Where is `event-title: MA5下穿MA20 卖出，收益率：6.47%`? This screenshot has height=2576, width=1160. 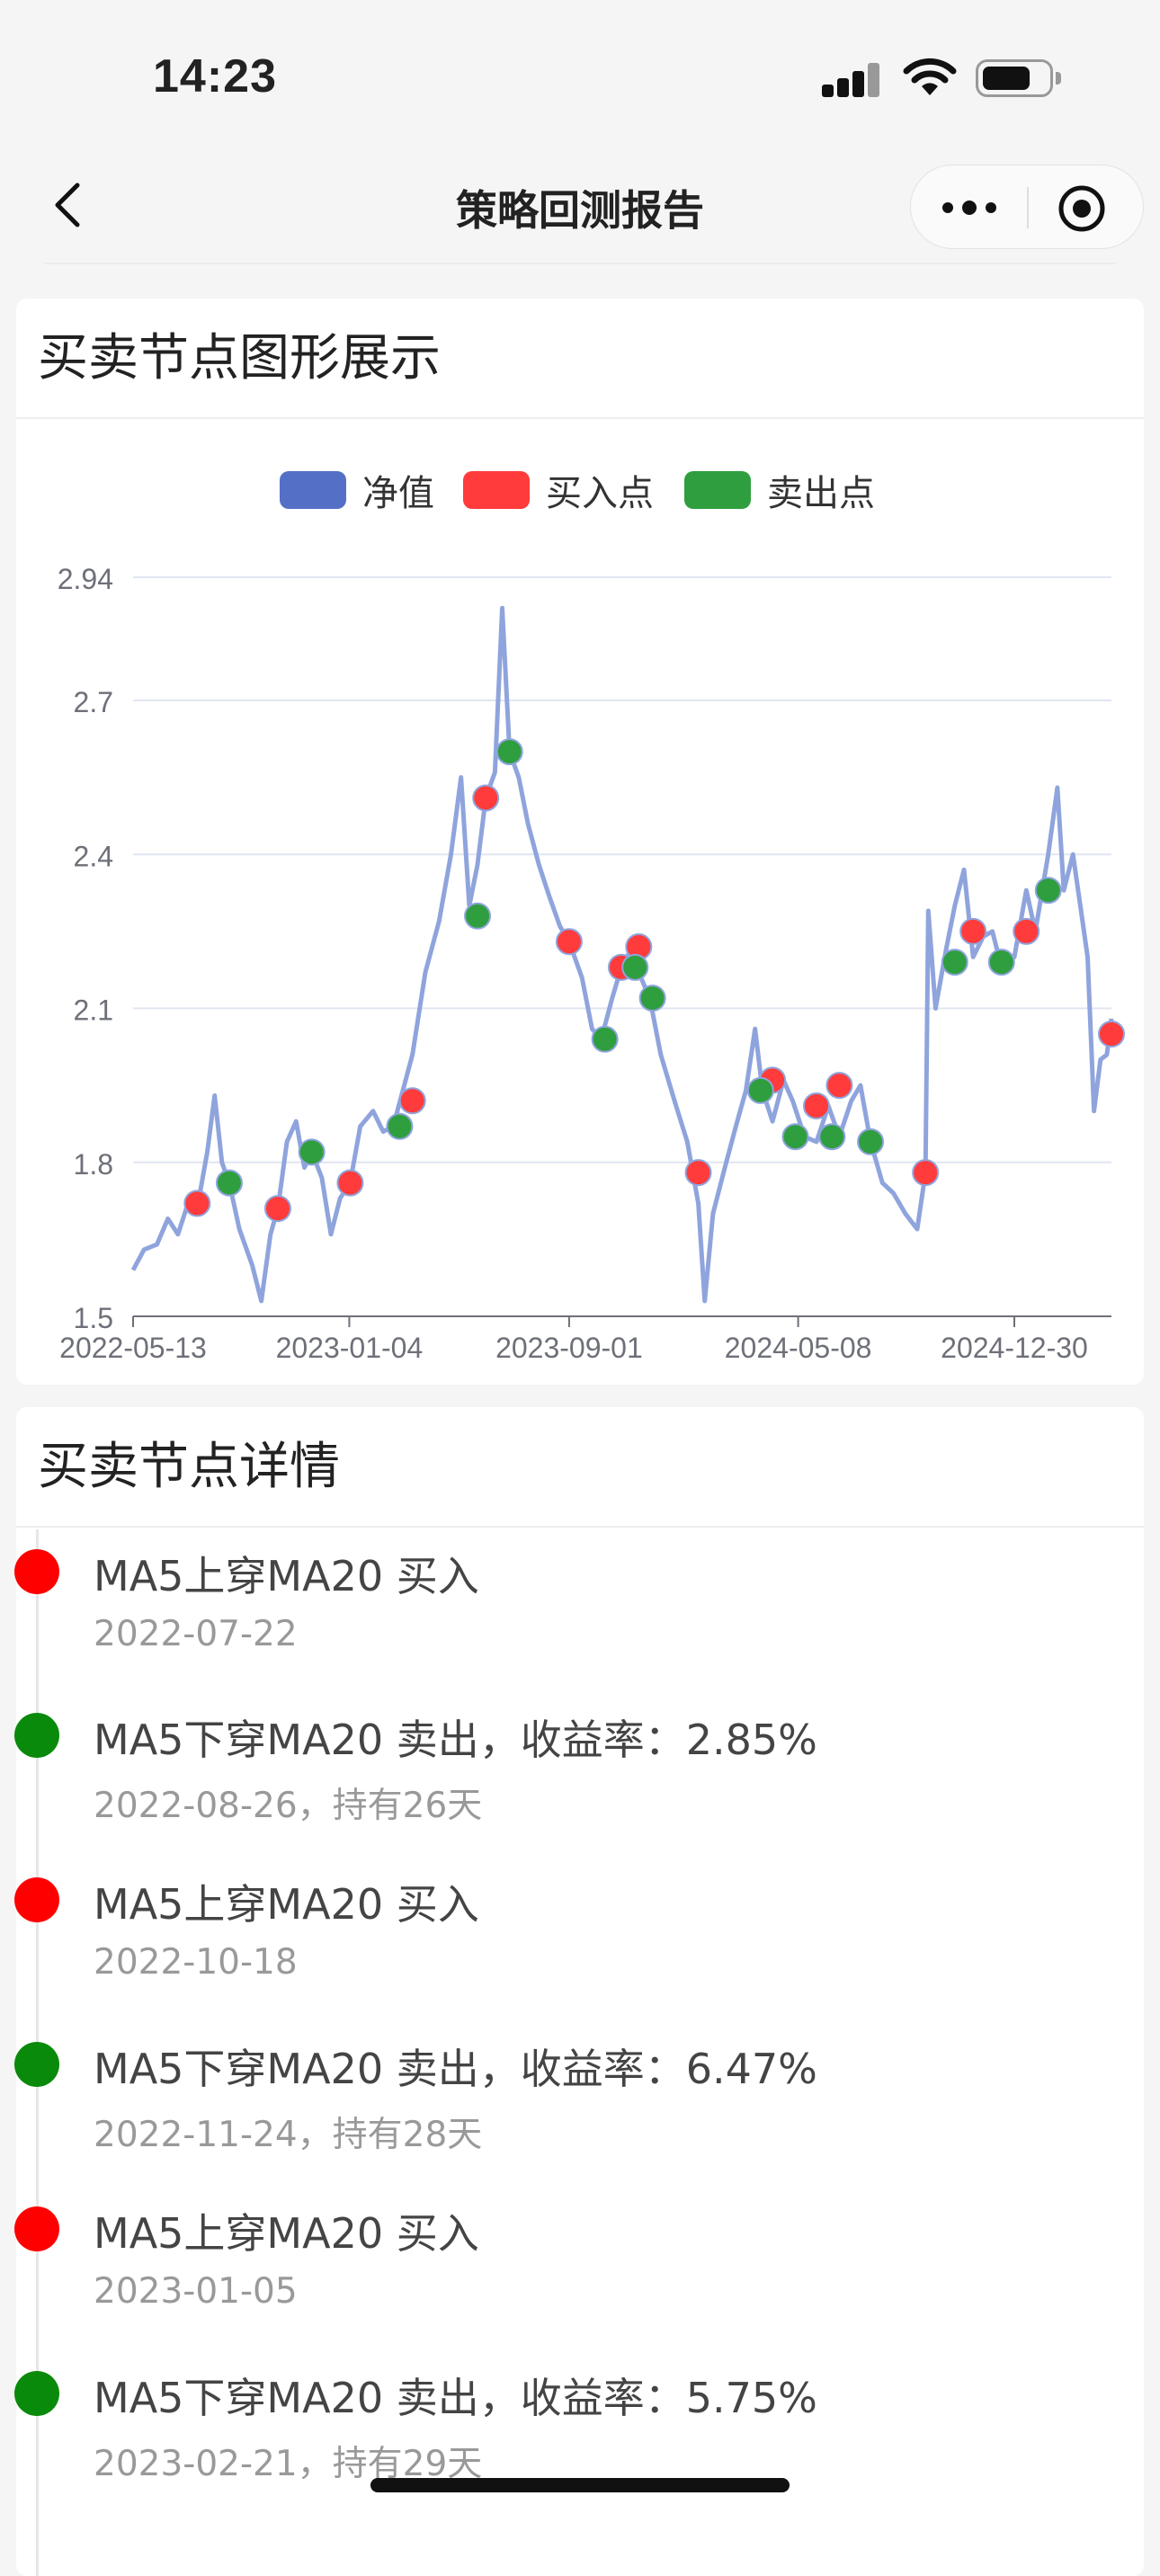
event-title: MA5下穿MA20 卖出，收益率：6.47% is located at coordinates (455, 2069).